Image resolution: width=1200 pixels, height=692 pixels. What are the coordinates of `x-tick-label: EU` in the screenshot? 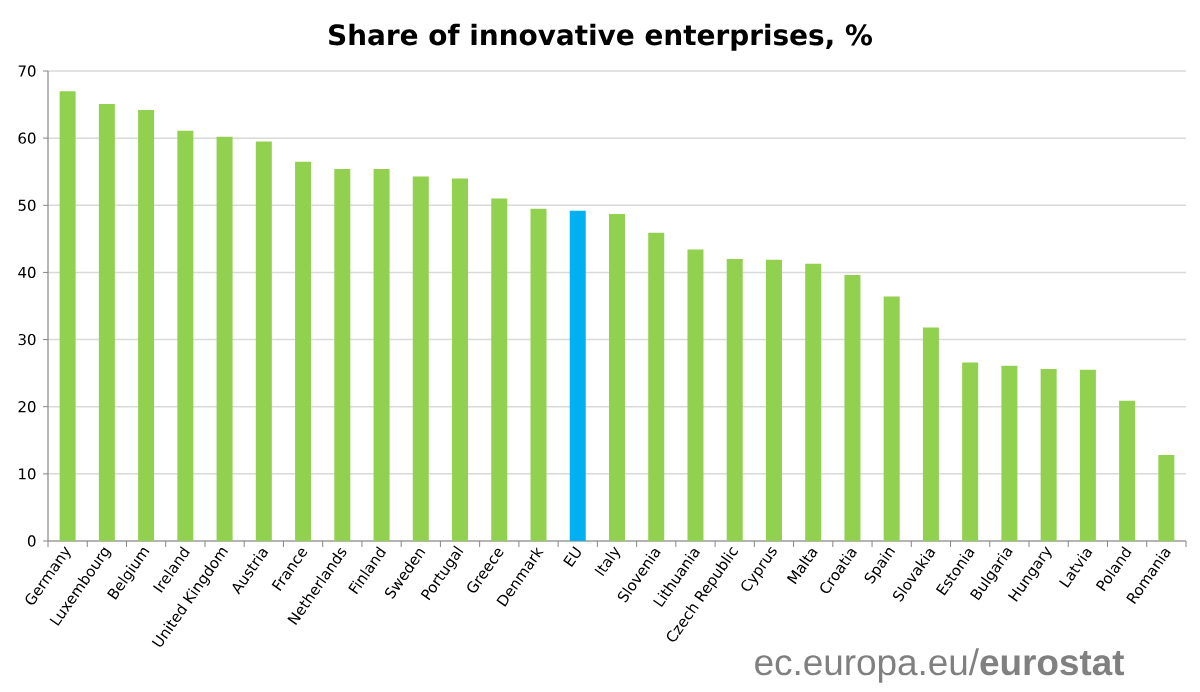 It's located at (572, 556).